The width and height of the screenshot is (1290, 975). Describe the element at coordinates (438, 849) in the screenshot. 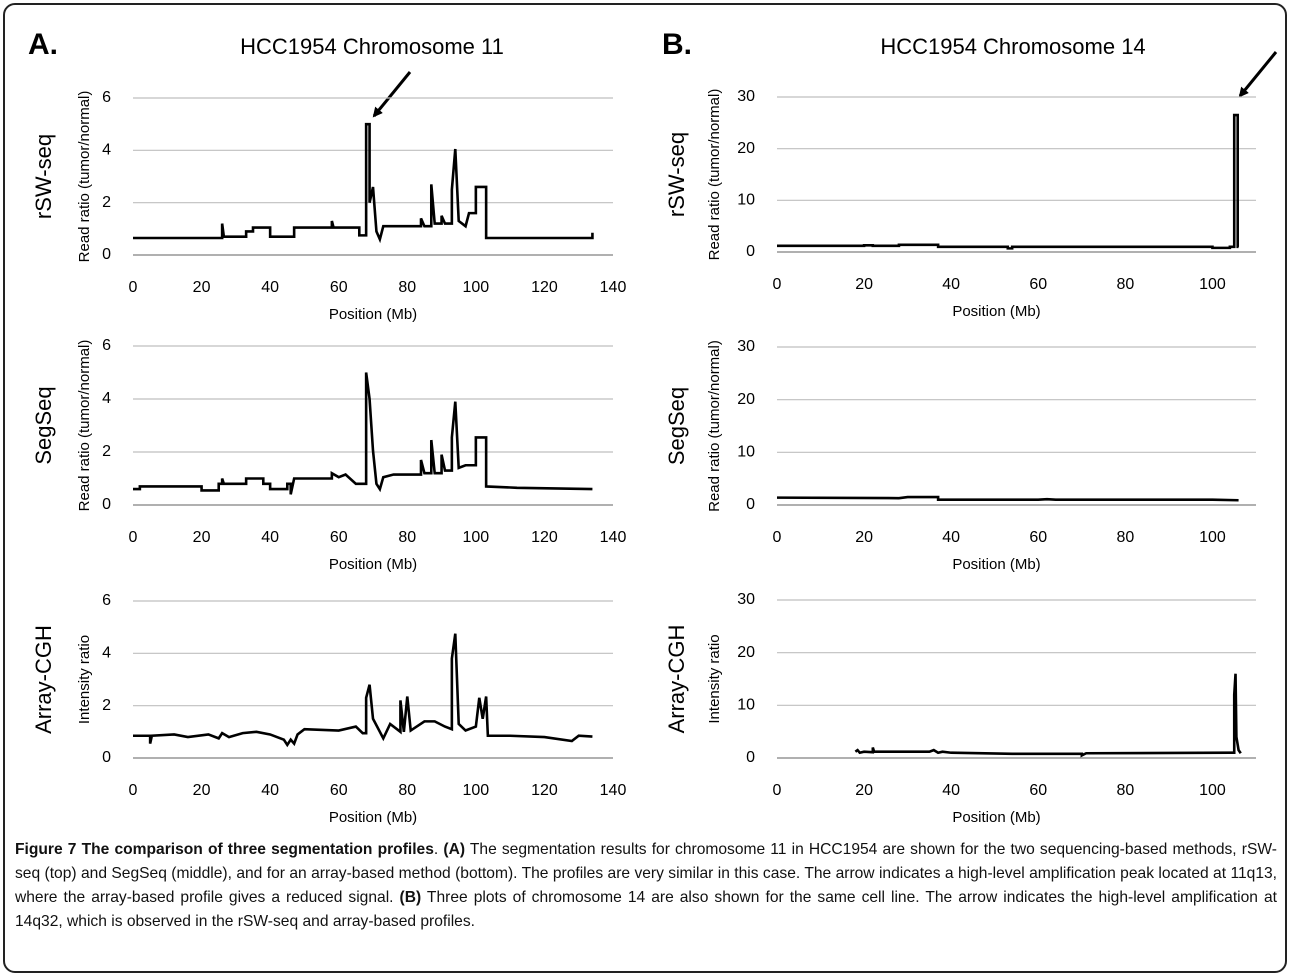

I see `caption-text: .` at that location.